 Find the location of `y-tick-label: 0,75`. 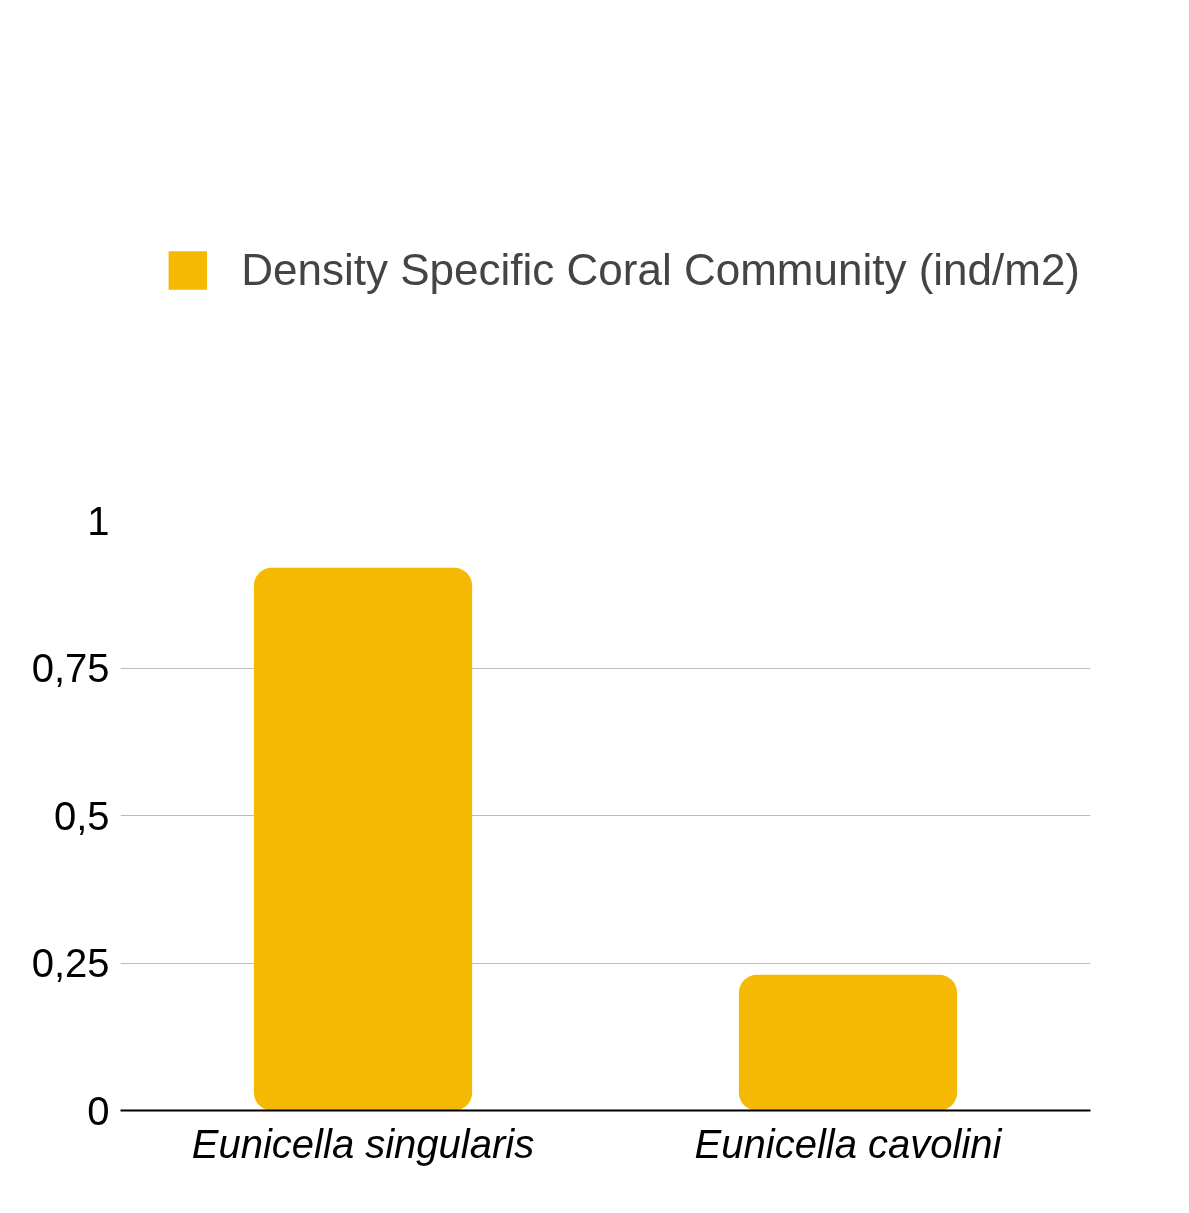

y-tick-label: 0,75 is located at coordinates (70, 668).